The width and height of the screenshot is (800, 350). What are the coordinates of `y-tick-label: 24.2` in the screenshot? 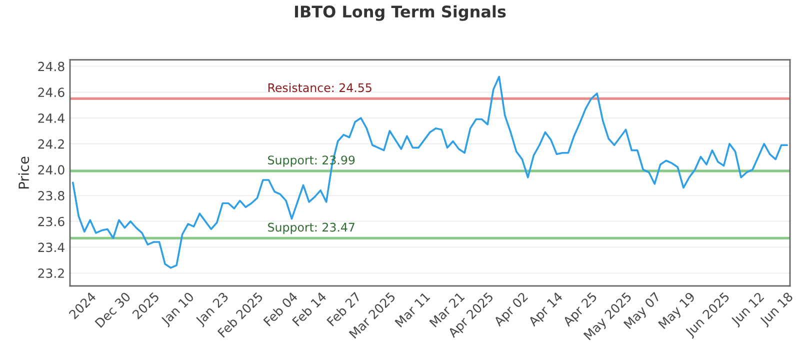 It's located at (51, 144).